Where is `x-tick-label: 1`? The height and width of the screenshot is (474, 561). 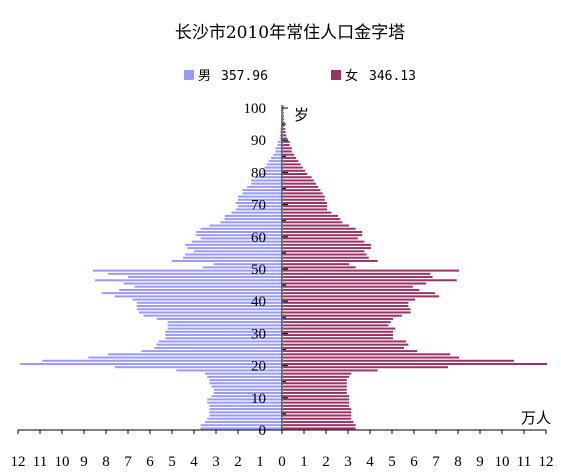 x-tick-label: 1 is located at coordinates (304, 462).